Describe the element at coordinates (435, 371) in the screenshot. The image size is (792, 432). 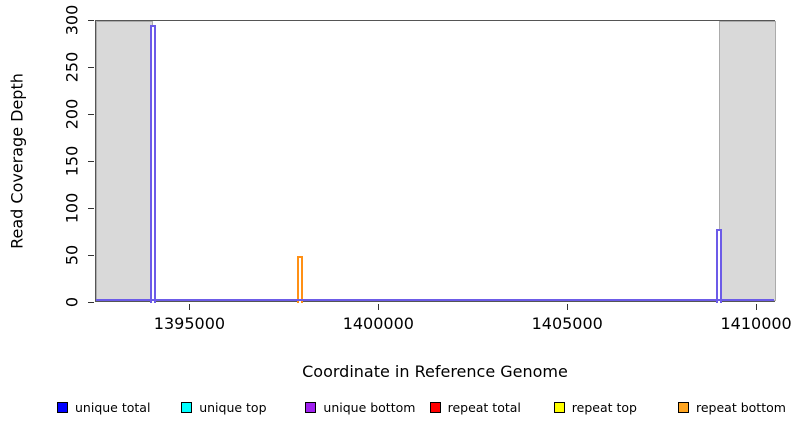
I see `x-axis-title: Coordinate in Reference Genome` at that location.